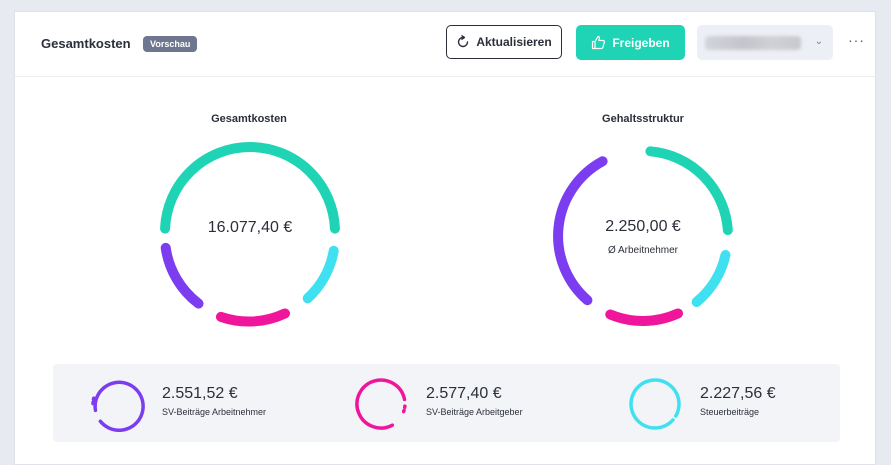 Image resolution: width=891 pixels, height=465 pixels. Describe the element at coordinates (200, 393) in the screenshot. I see `summary-amount: 2.551,52 €` at that location.